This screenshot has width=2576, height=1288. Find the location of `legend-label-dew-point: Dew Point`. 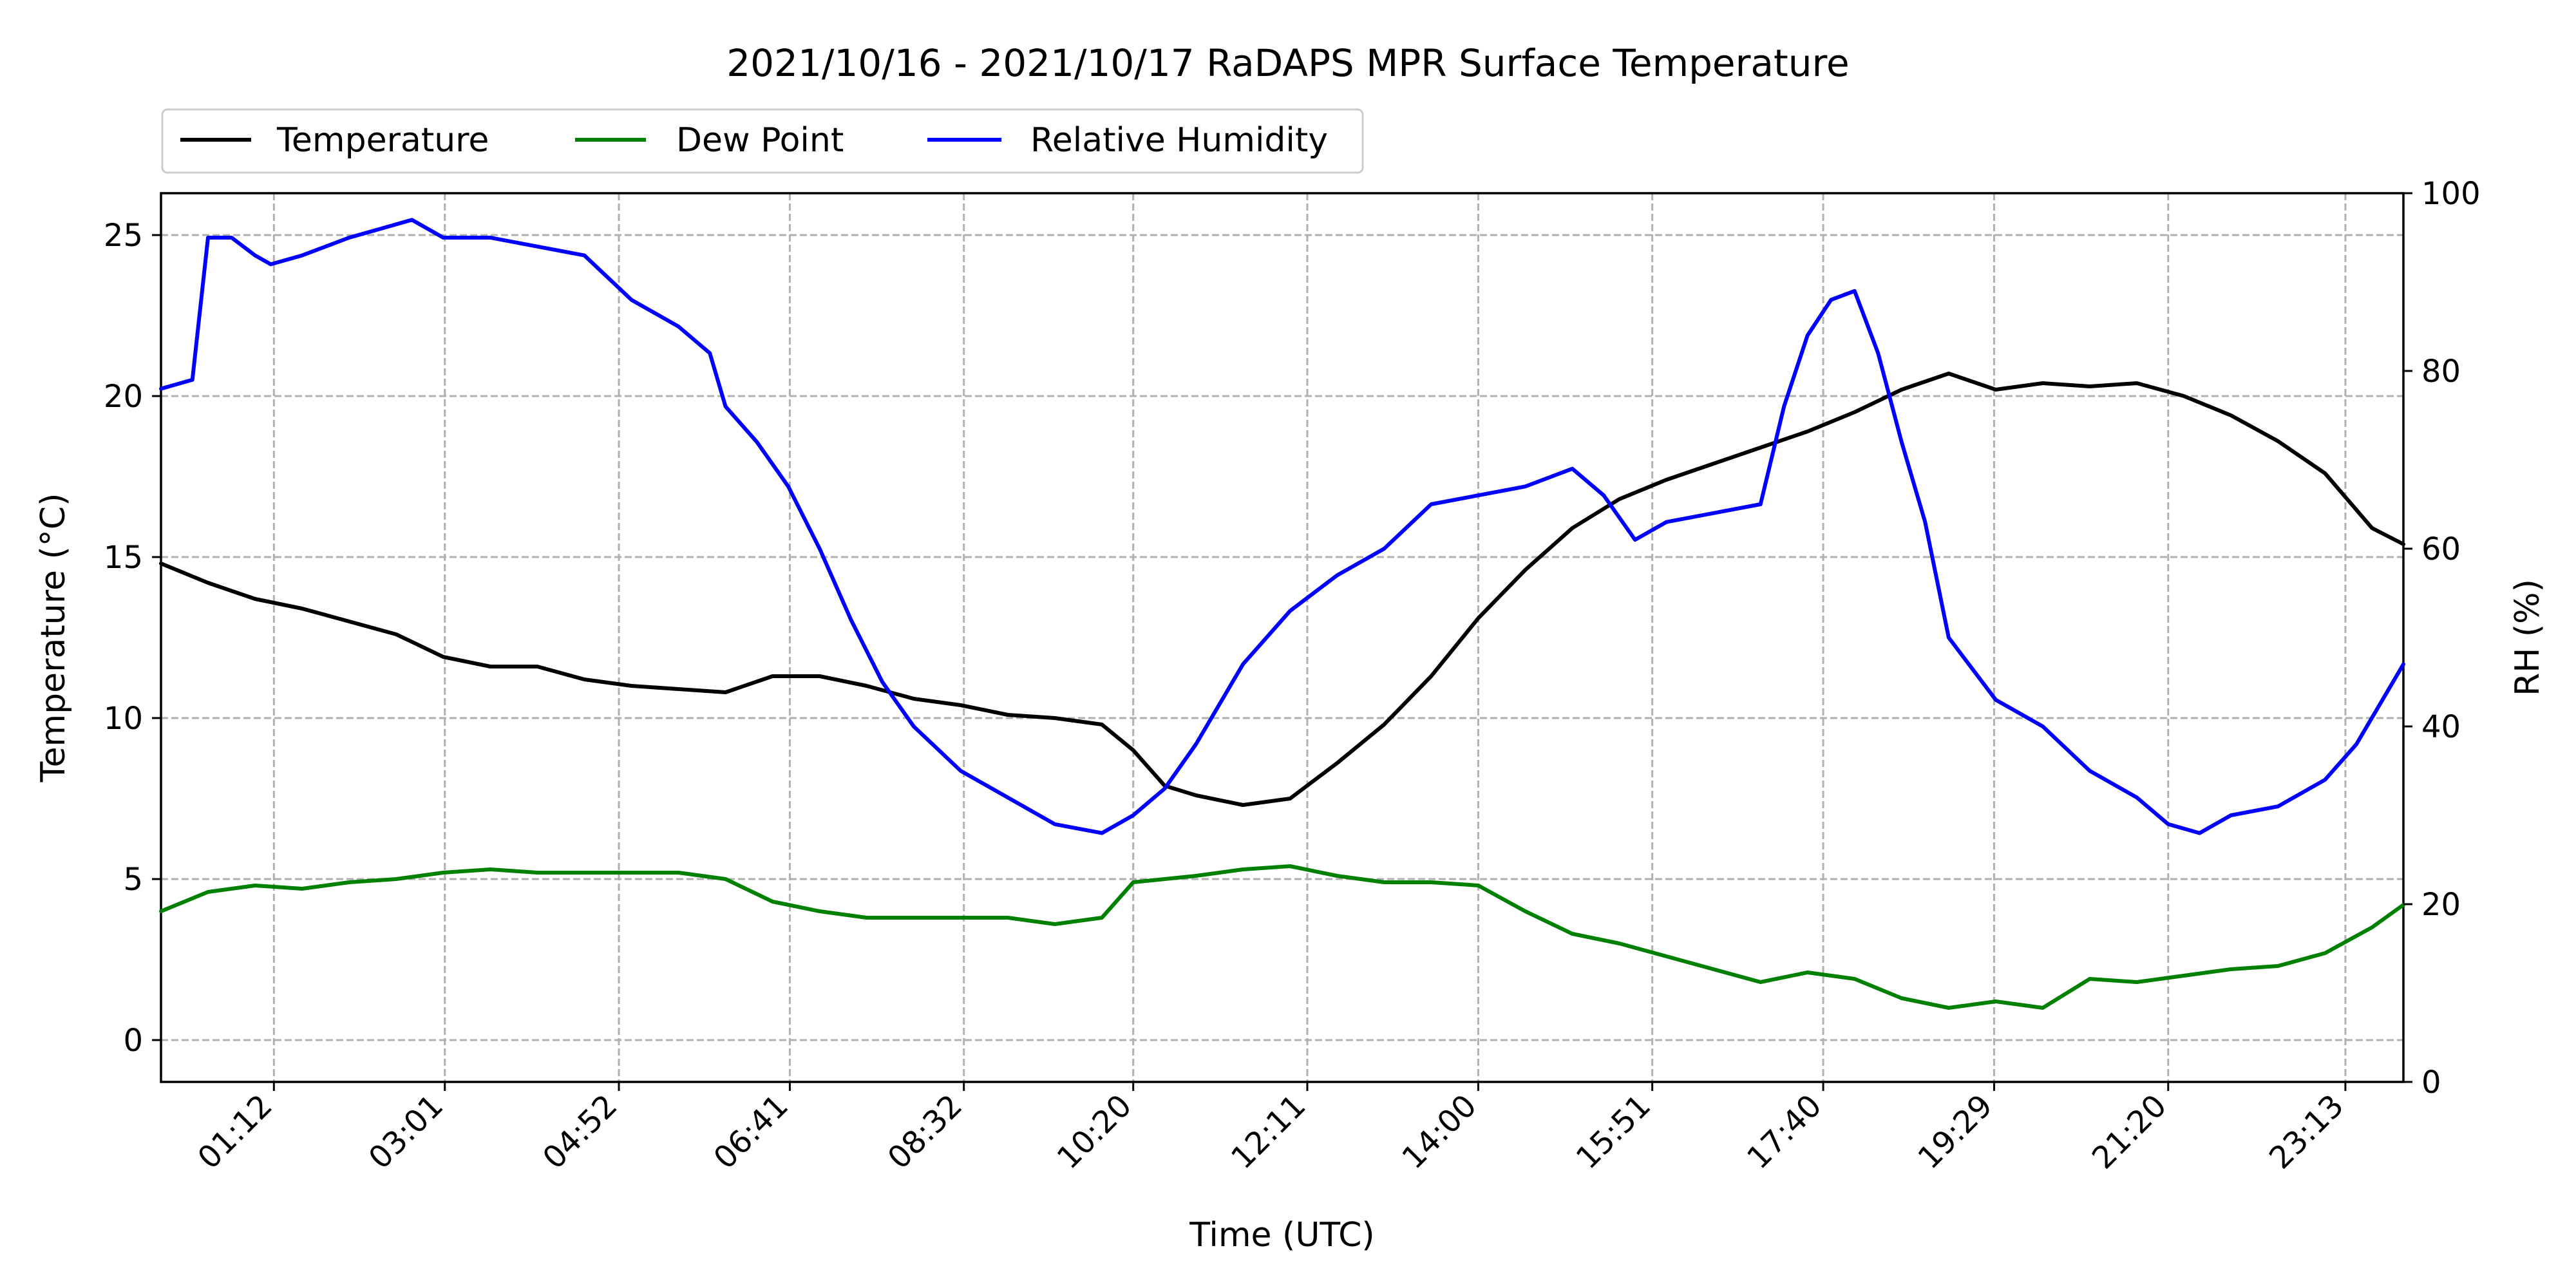

legend-label-dew-point: Dew Point is located at coordinates (760, 140).